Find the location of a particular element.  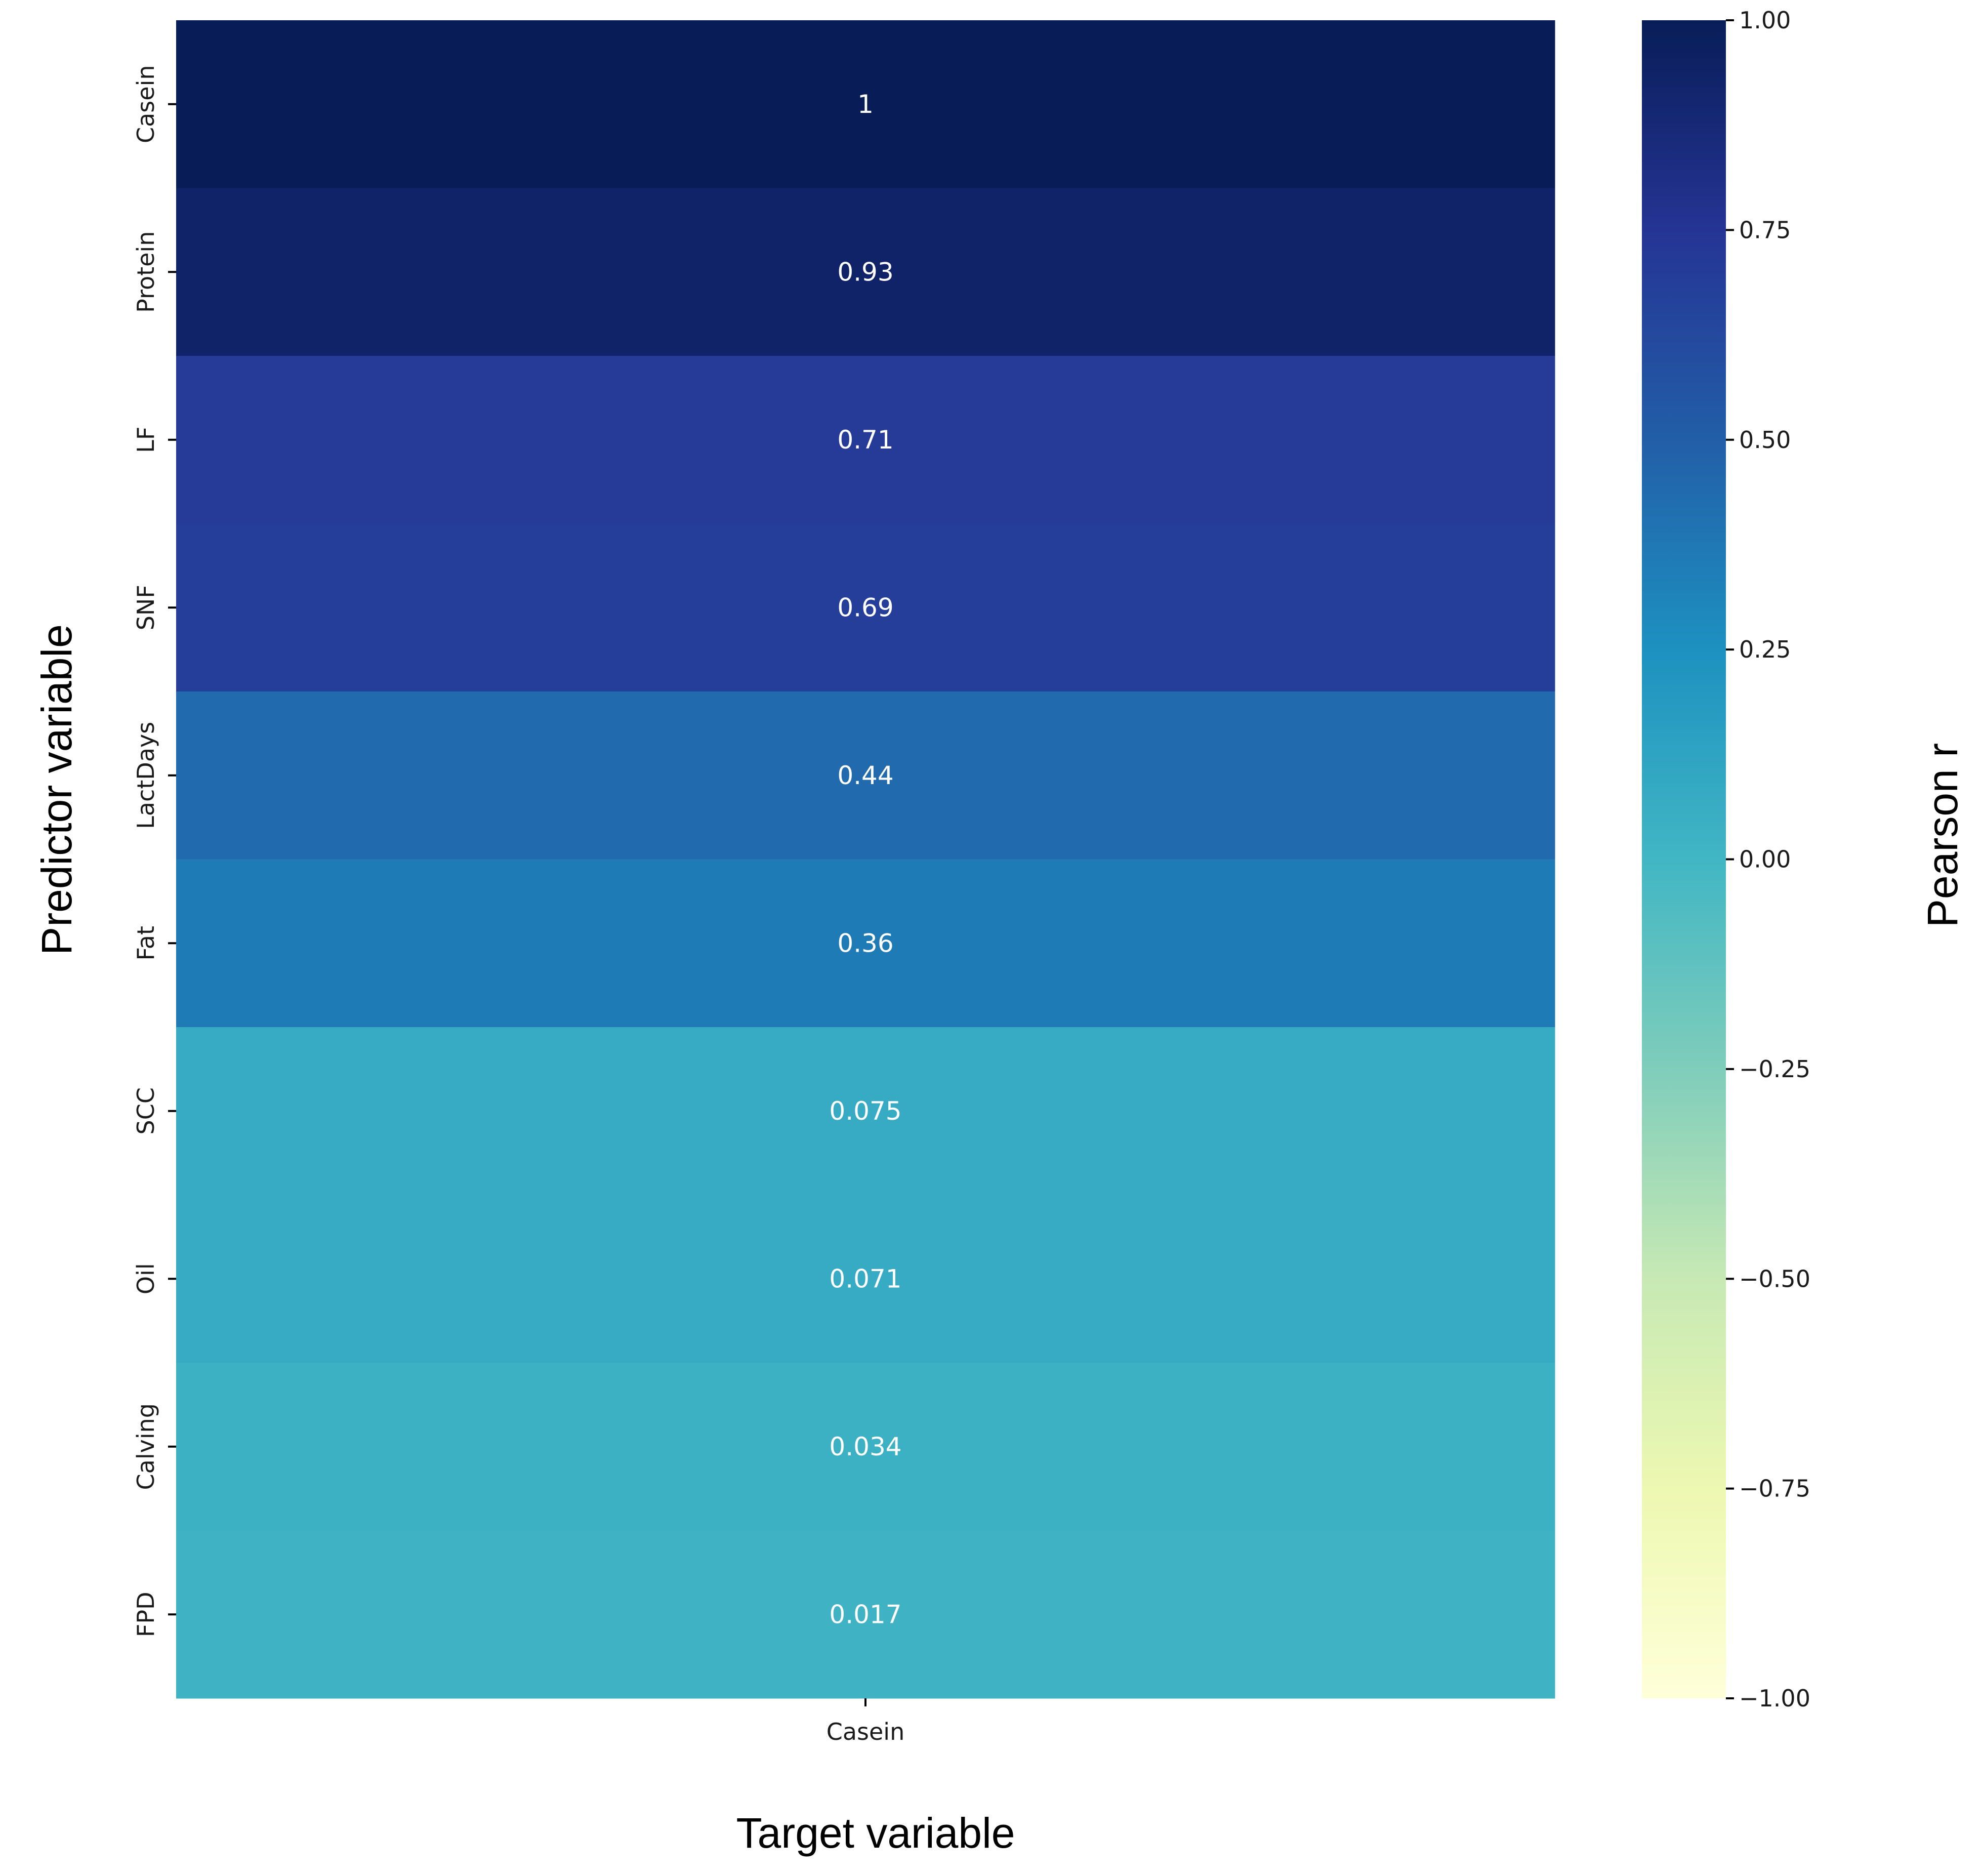

cell-value-label-lf: 0.71 is located at coordinates (865, 440).